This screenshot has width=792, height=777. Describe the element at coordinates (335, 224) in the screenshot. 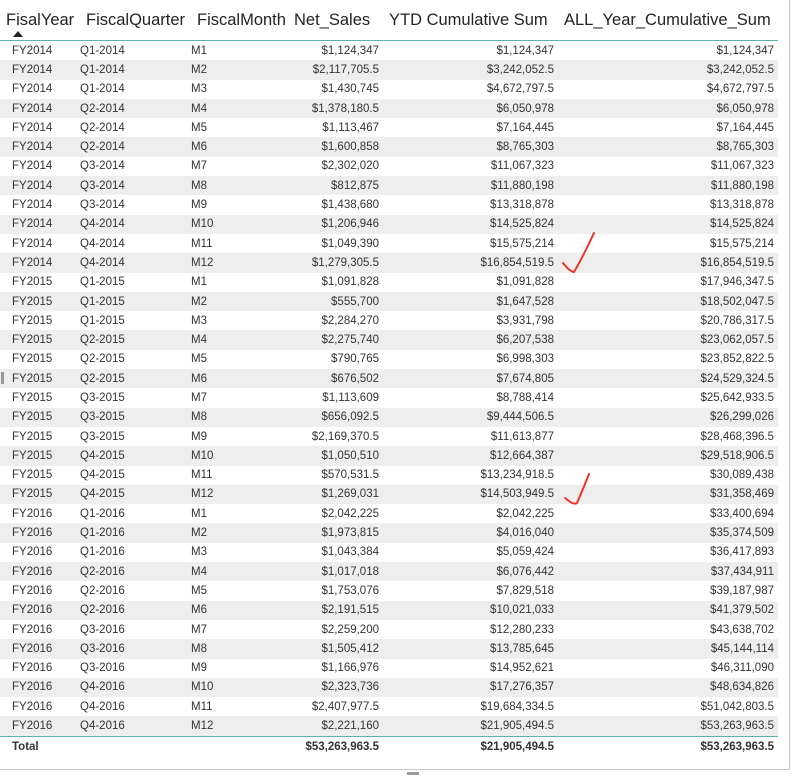

I see `cell-net-sales: $1,206,946` at that location.